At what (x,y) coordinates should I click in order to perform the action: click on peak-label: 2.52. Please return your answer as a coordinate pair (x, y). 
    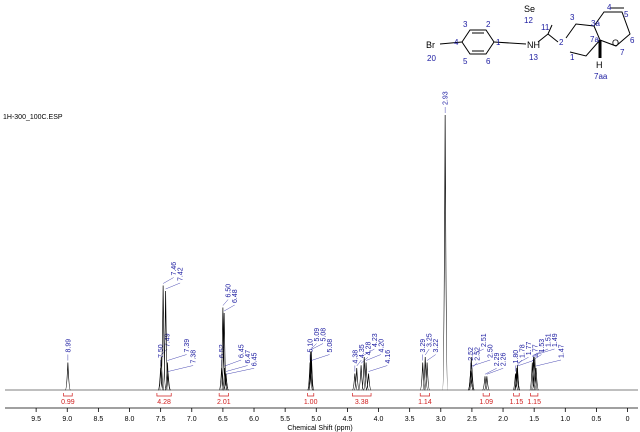
    Looking at the image, I should click on (478, 354).